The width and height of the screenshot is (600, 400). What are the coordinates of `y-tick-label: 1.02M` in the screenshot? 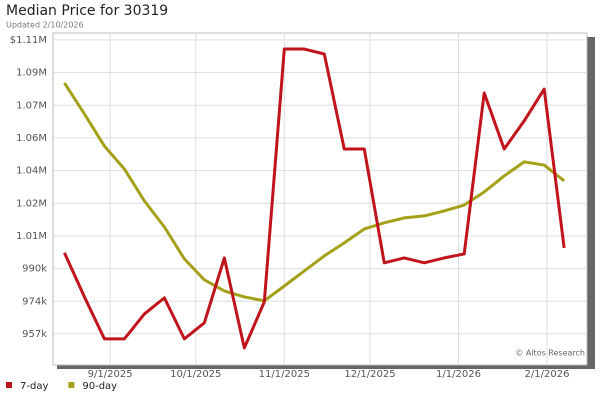 It's located at (31, 203).